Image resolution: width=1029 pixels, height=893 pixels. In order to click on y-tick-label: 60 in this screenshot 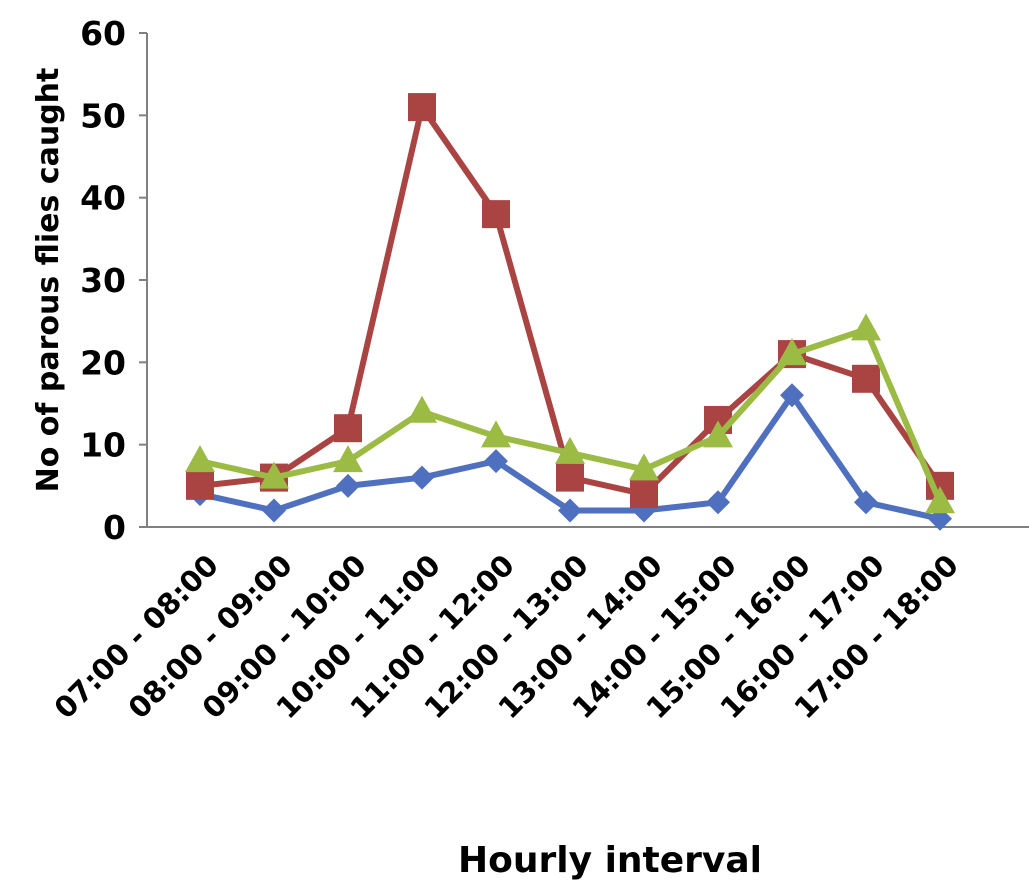, I will do `click(103, 33)`.